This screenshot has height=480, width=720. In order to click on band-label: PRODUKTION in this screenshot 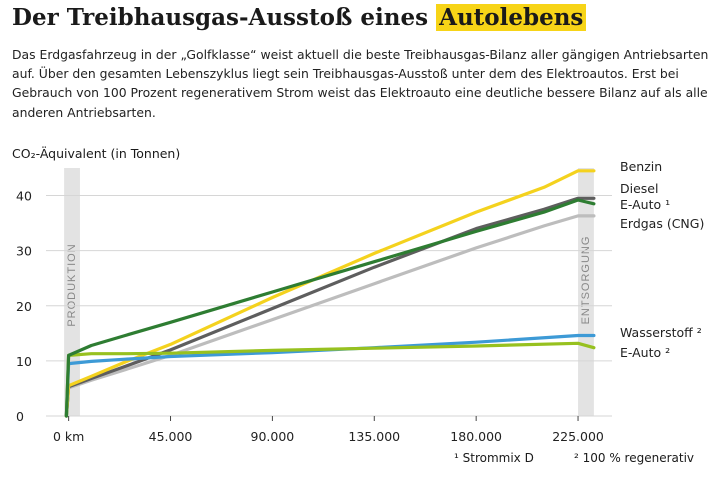, I will do `click(72, 284)`.